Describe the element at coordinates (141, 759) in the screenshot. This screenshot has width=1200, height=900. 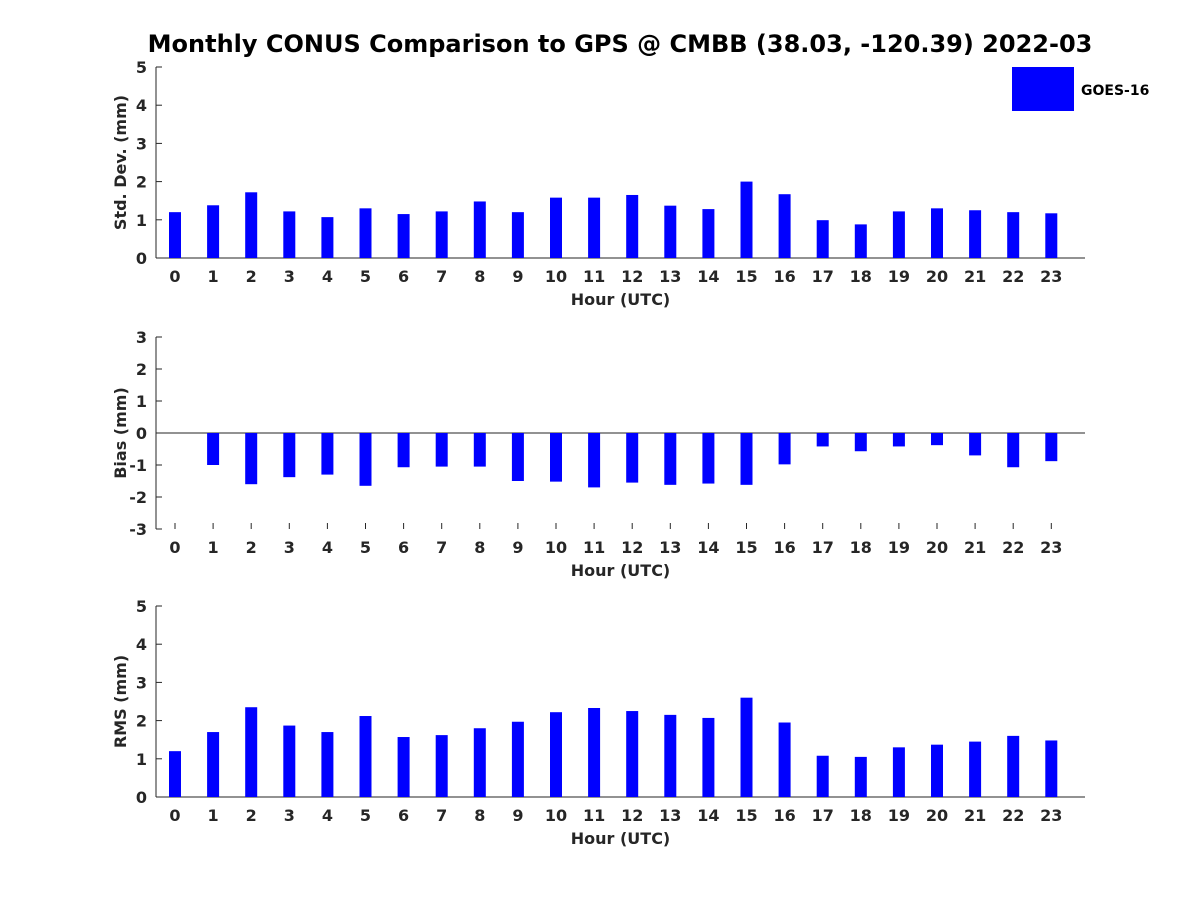
I see `y-tick-label: 1` at that location.